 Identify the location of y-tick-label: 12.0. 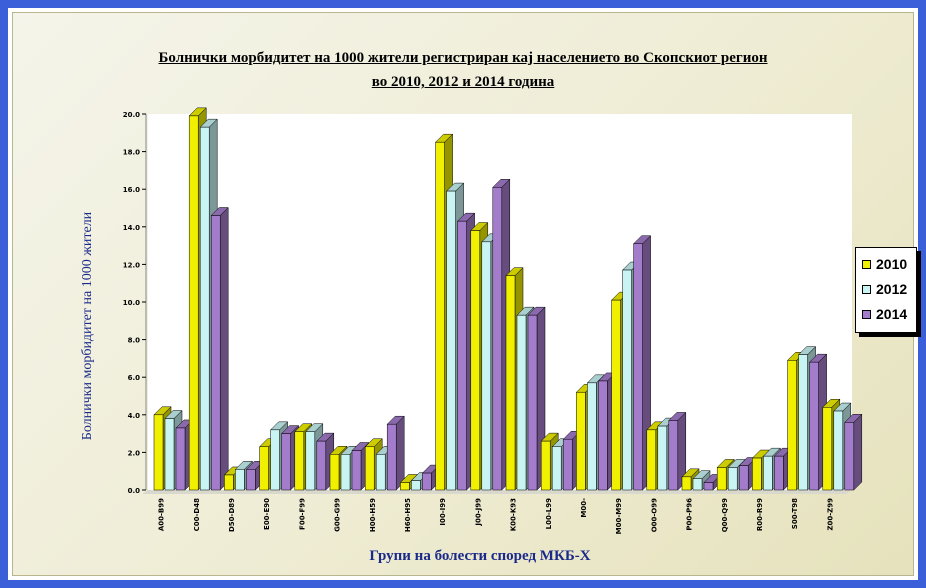
(131, 265).